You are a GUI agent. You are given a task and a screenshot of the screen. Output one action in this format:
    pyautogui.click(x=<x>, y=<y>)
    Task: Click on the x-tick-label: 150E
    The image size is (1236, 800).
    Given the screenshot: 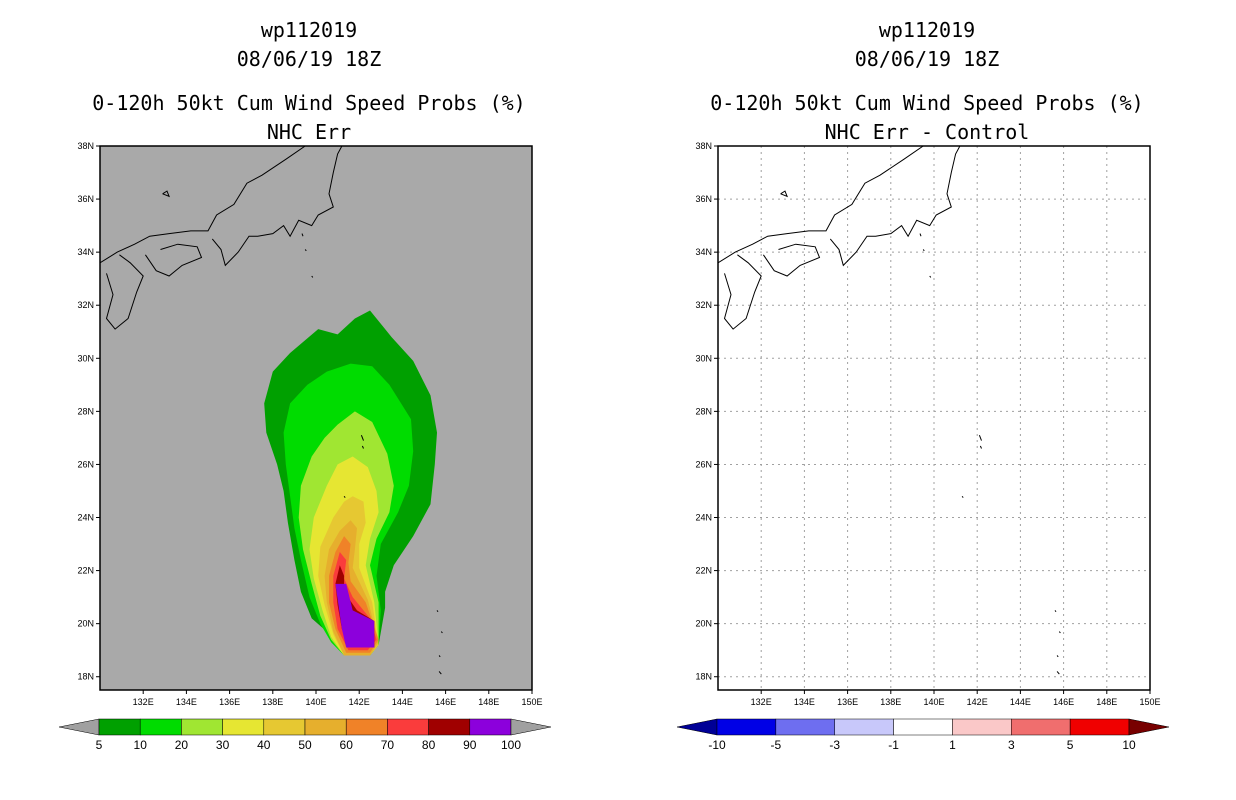 What is the action you would take?
    pyautogui.click(x=531, y=702)
    